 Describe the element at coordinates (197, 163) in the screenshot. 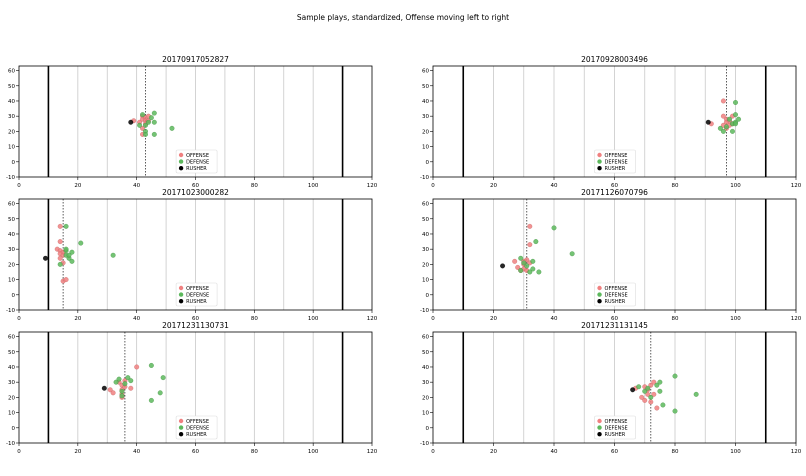

I see `legend-defense-label: DEFENSE` at that location.